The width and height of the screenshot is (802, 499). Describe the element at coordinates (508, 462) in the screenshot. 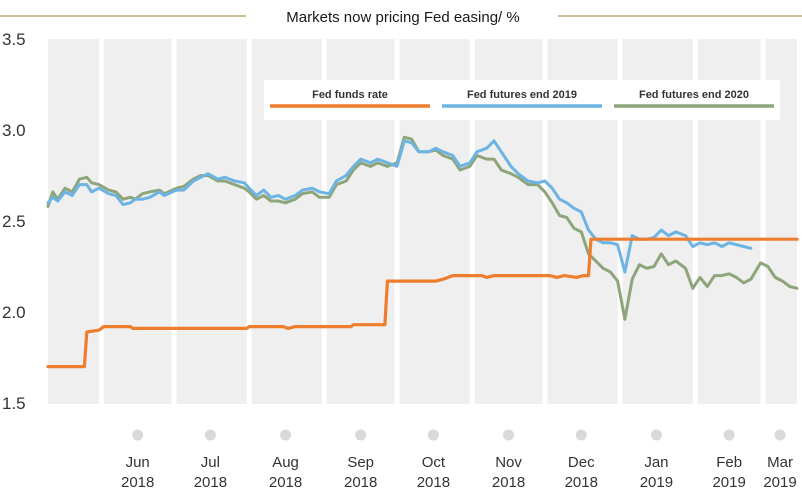

I see `x-tick-month-label: Nov` at that location.